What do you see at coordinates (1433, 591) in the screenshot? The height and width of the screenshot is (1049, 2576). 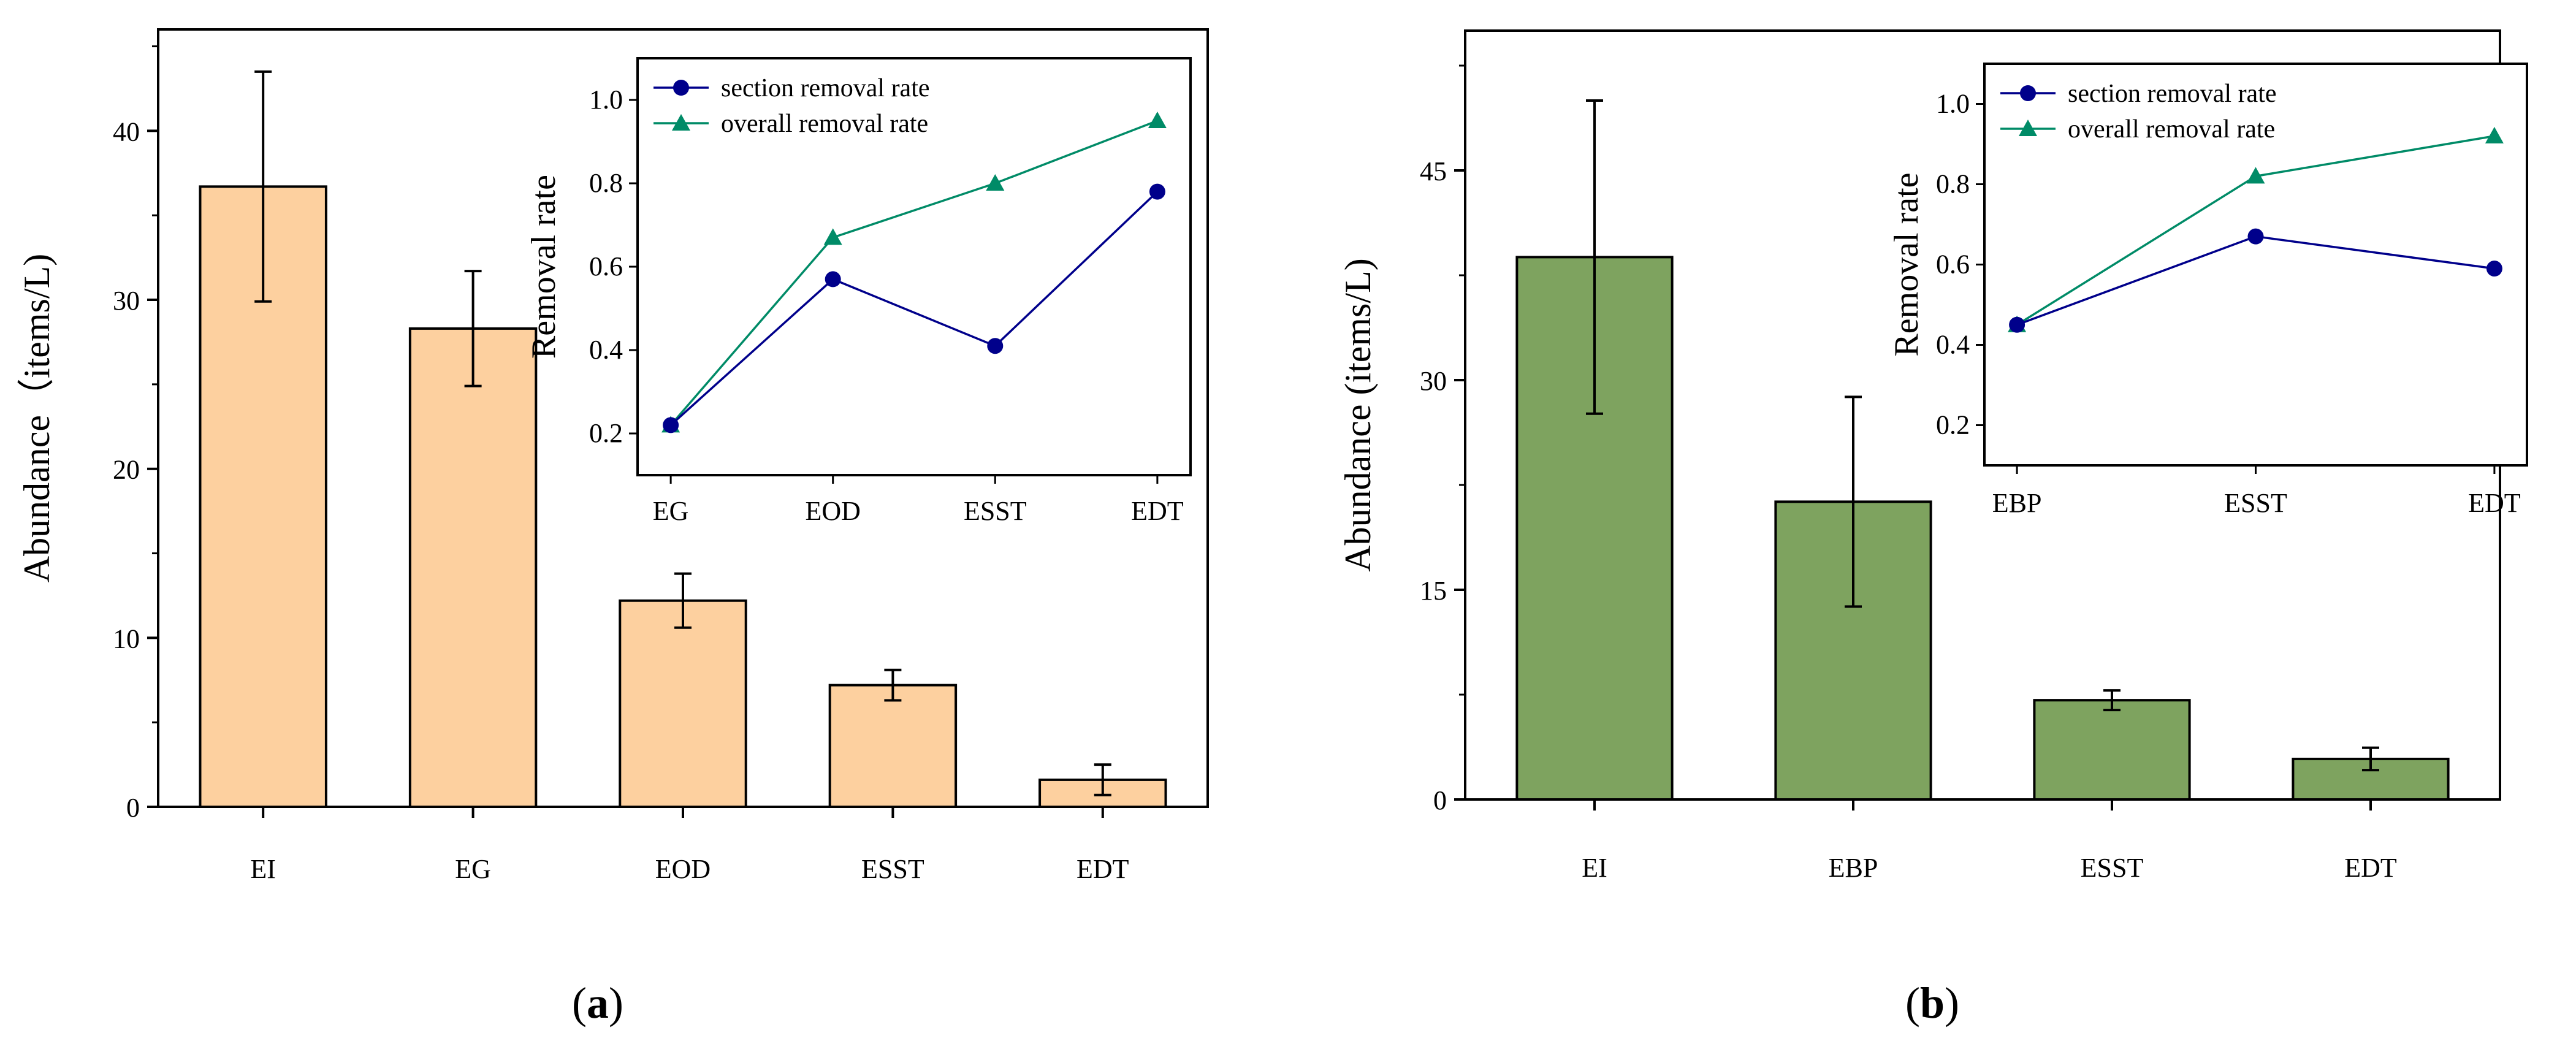 I see `y-tick-label: 15` at bounding box center [1433, 591].